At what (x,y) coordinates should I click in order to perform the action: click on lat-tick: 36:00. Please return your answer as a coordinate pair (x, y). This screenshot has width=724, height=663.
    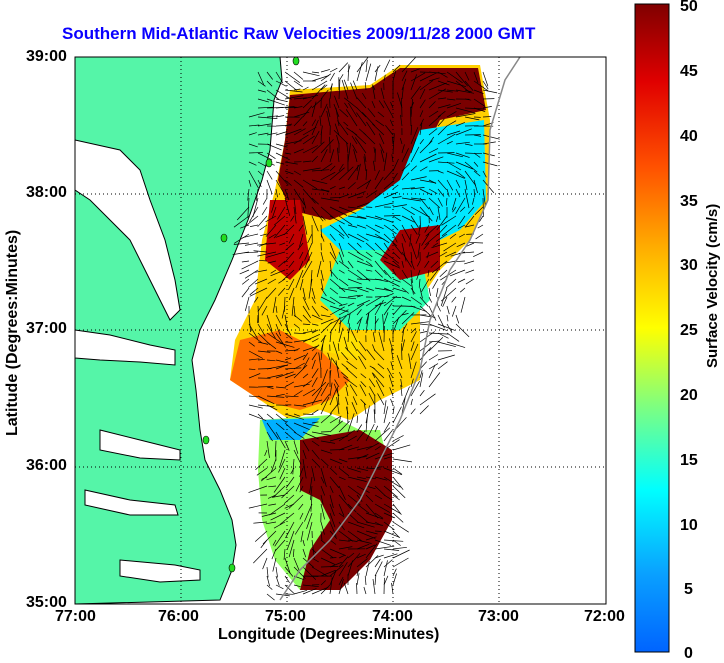
    Looking at the image, I should click on (46, 466).